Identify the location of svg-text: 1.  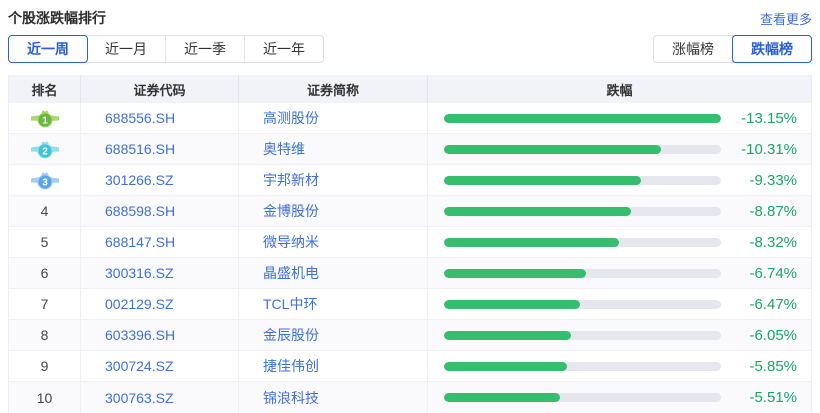
(45, 121).